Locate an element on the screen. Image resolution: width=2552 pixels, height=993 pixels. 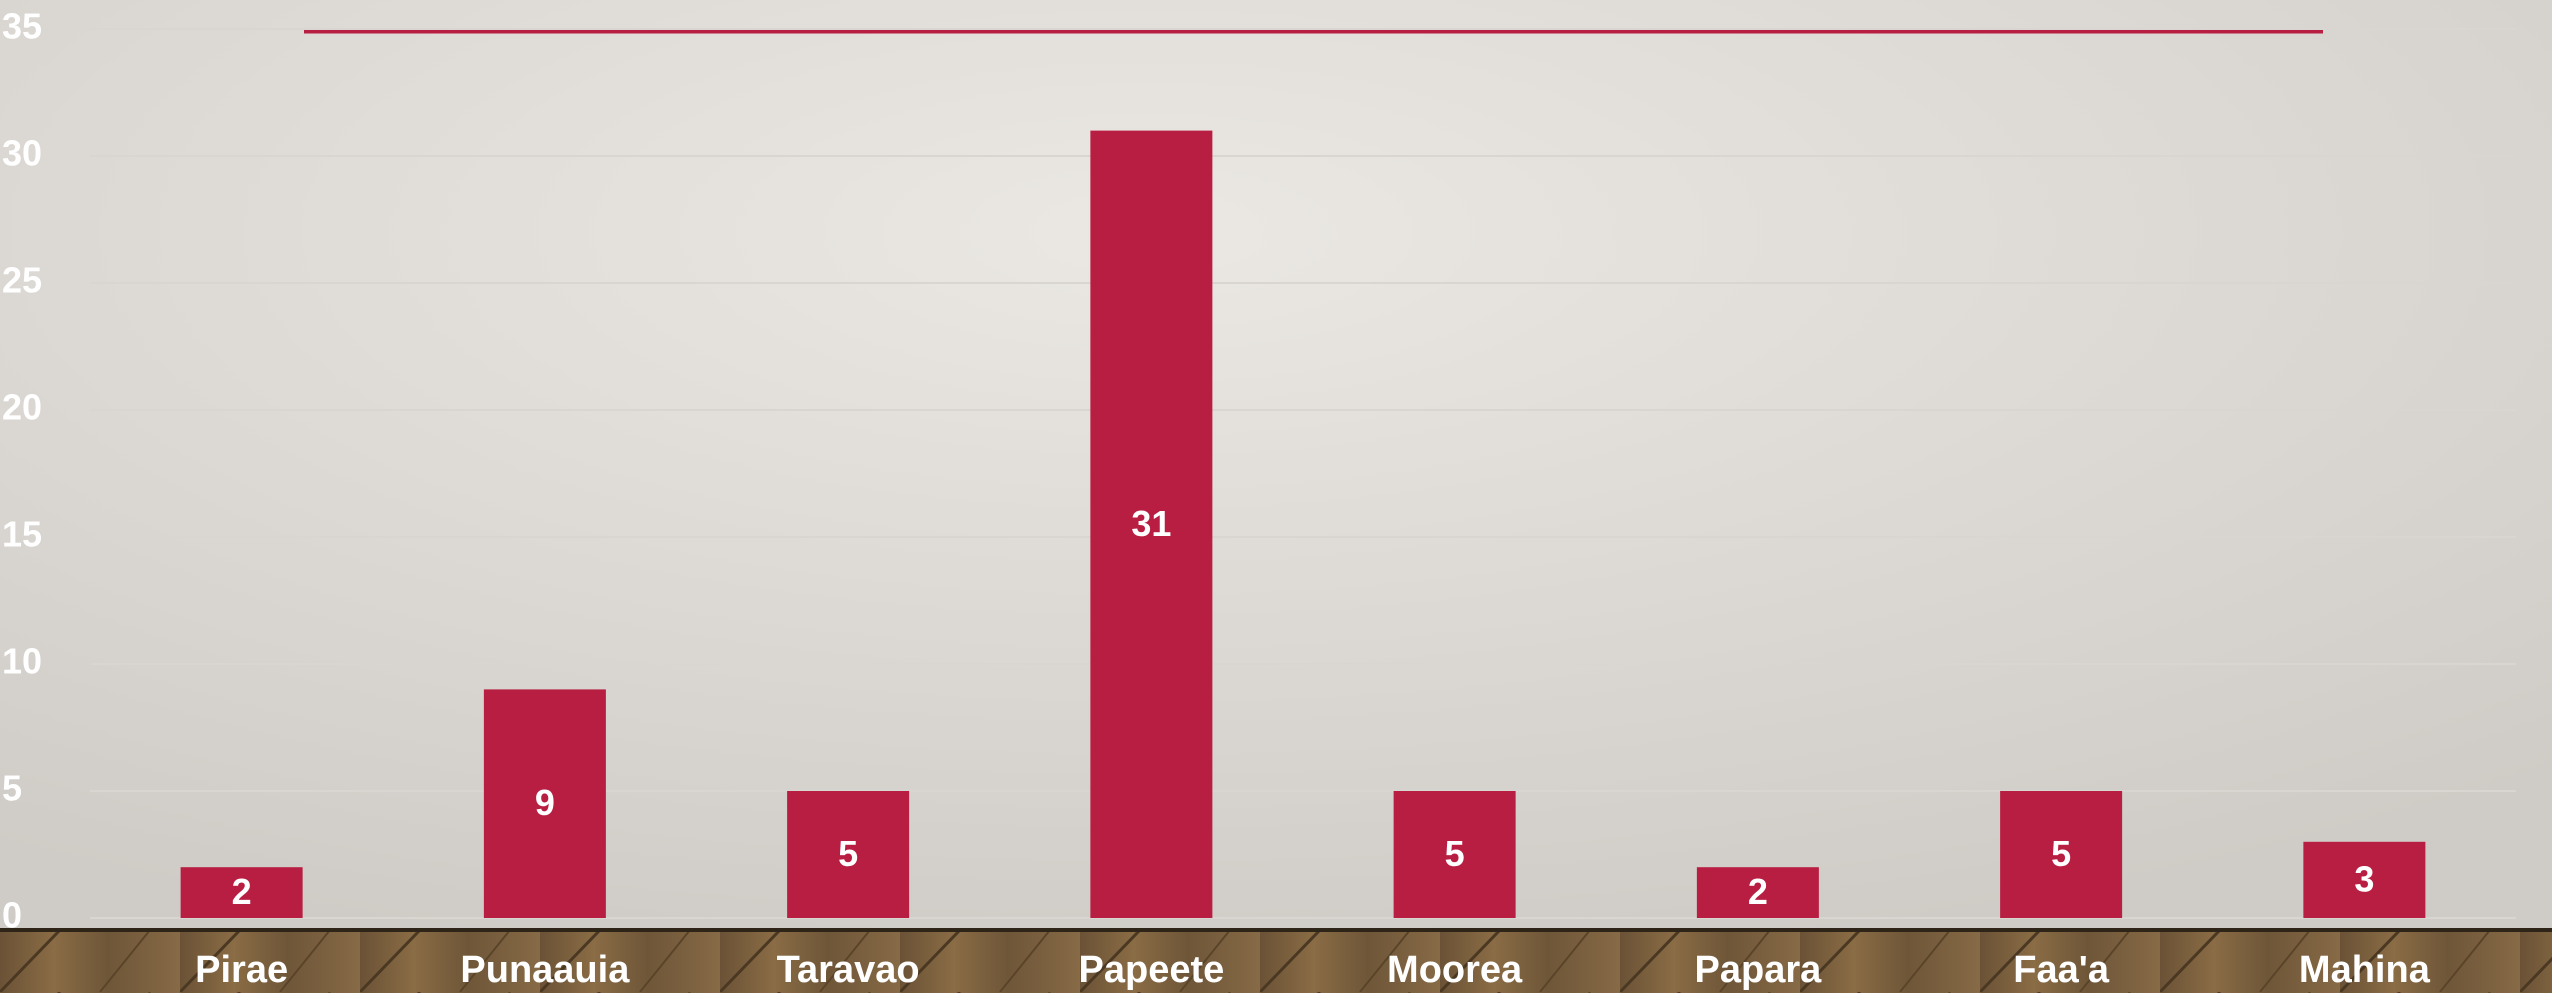
x-tick-label: Faa'a is located at coordinates (2061, 970).